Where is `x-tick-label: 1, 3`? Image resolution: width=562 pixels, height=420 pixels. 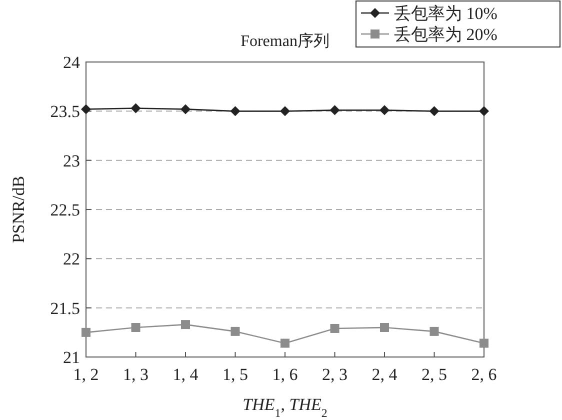 x-tick-label: 1, 3 is located at coordinates (135, 374).